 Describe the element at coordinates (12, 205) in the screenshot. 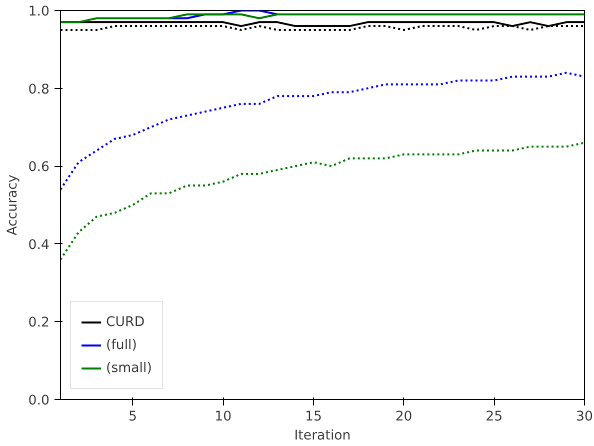

I see `y-axis-title: Accuracy` at that location.